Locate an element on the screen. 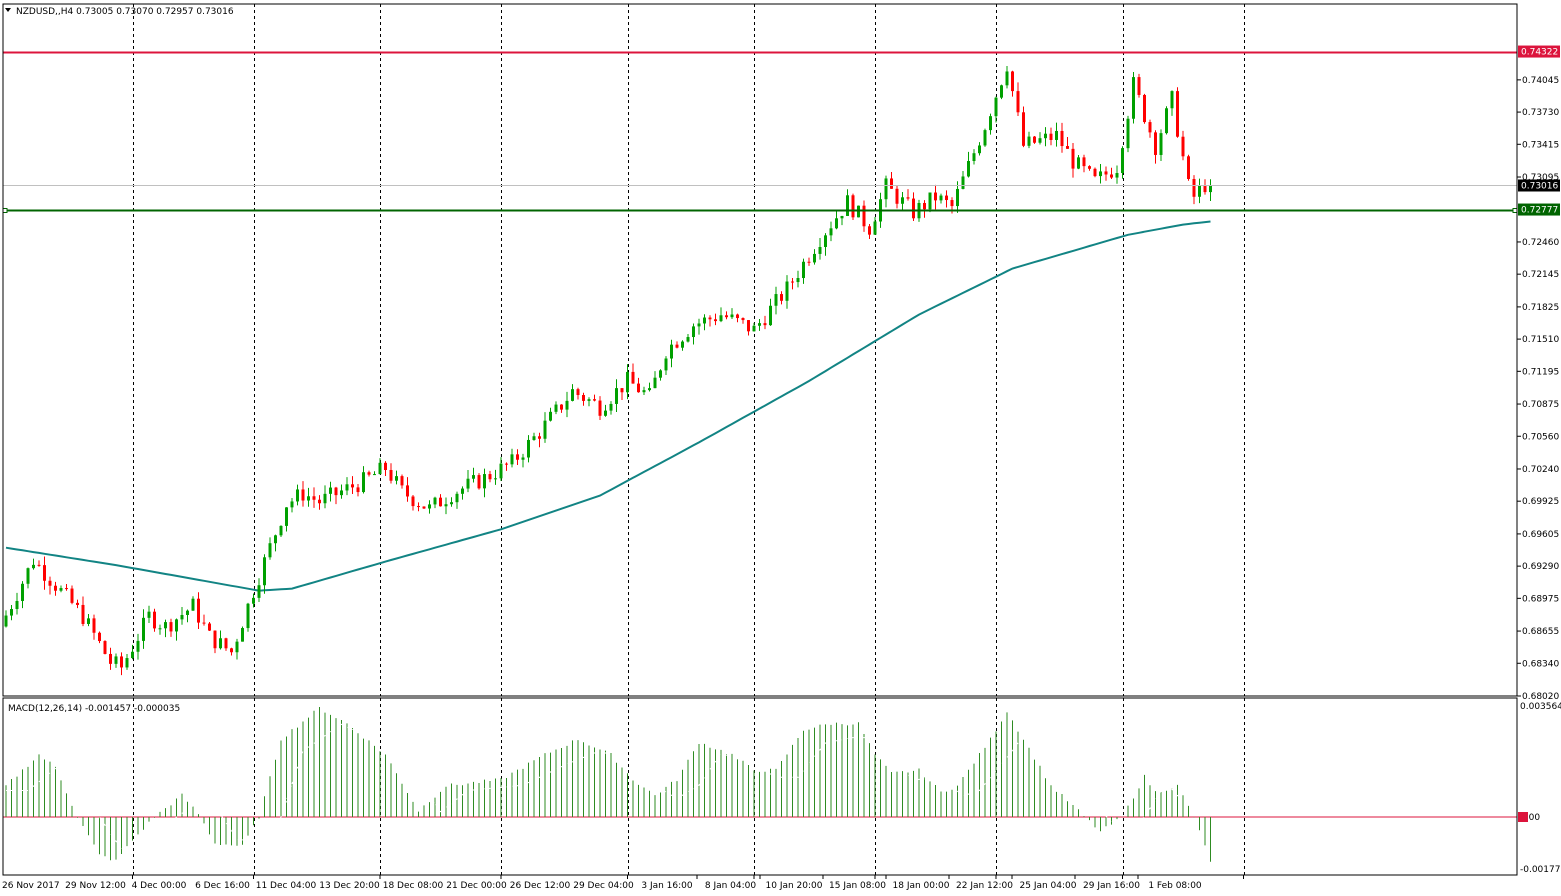 The width and height of the screenshot is (1561, 896). current-price-box is located at coordinates (1539, 185).